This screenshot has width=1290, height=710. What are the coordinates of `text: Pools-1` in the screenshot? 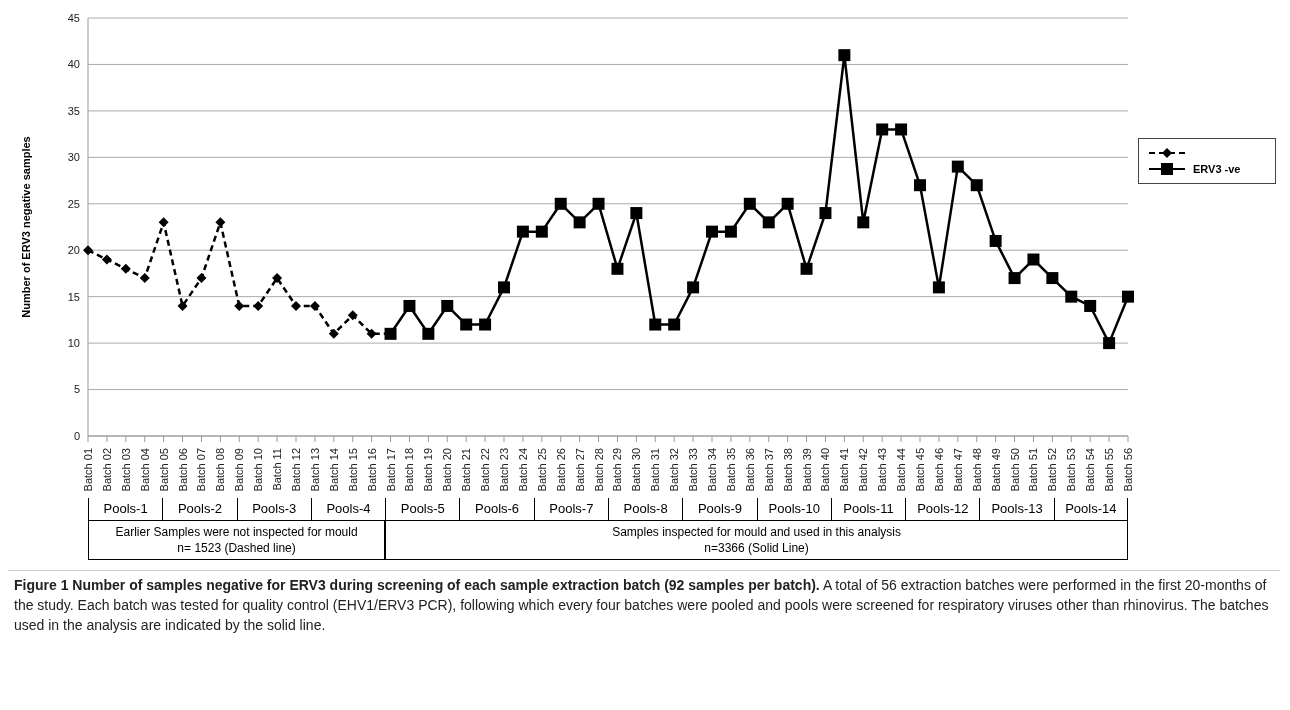 It's located at (125, 509).